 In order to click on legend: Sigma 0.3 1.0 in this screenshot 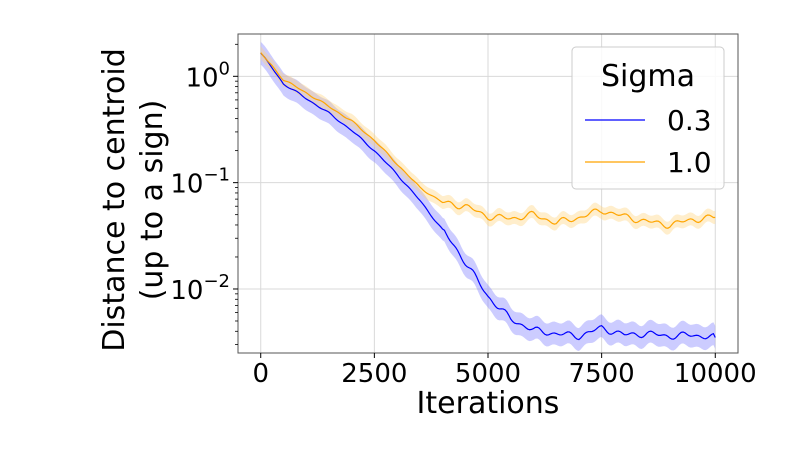, I will do `click(648, 118)`.